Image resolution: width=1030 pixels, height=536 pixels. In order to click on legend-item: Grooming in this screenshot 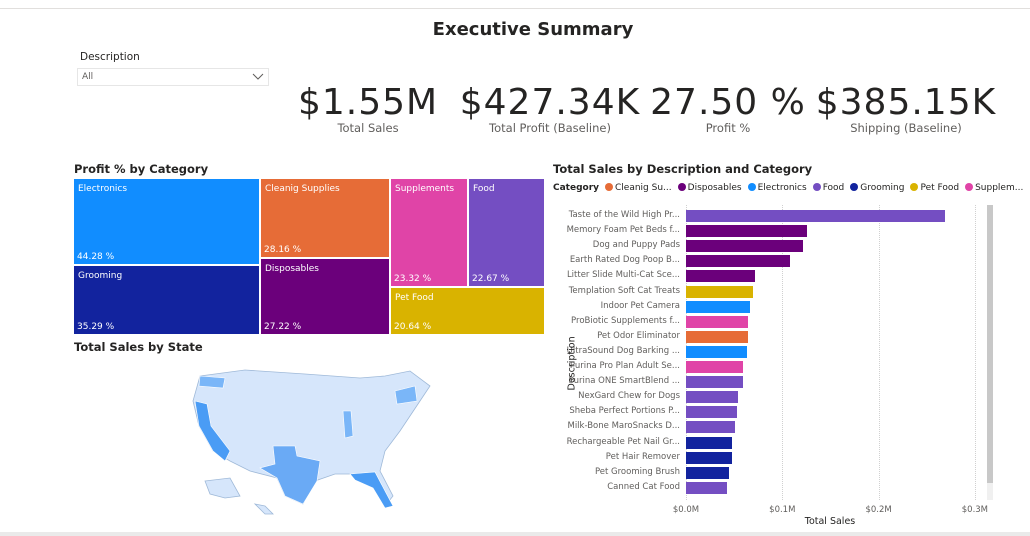, I will do `click(877, 188)`.